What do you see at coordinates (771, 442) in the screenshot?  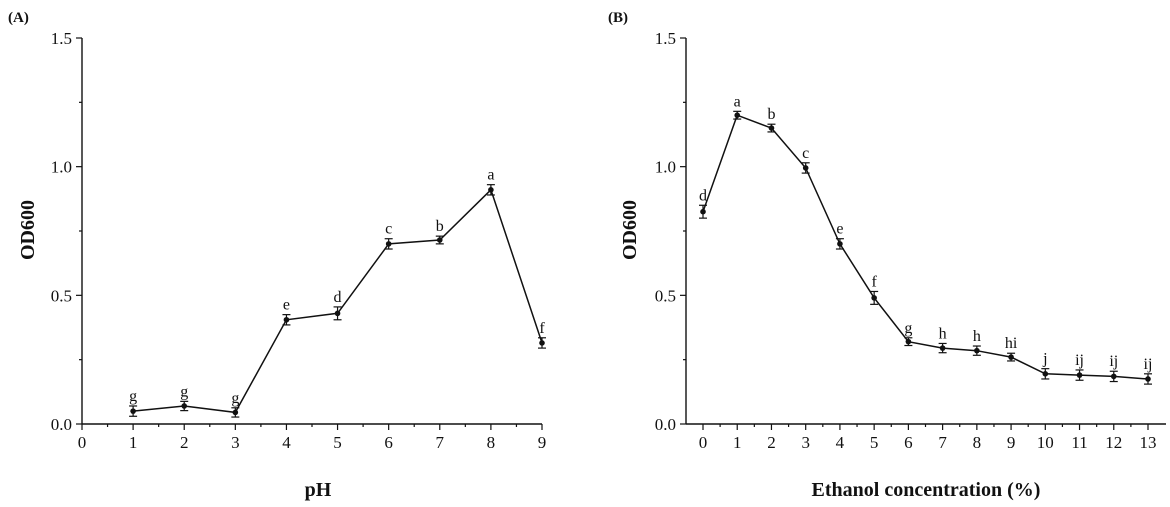 I see `x-tick-label-b: 2` at bounding box center [771, 442].